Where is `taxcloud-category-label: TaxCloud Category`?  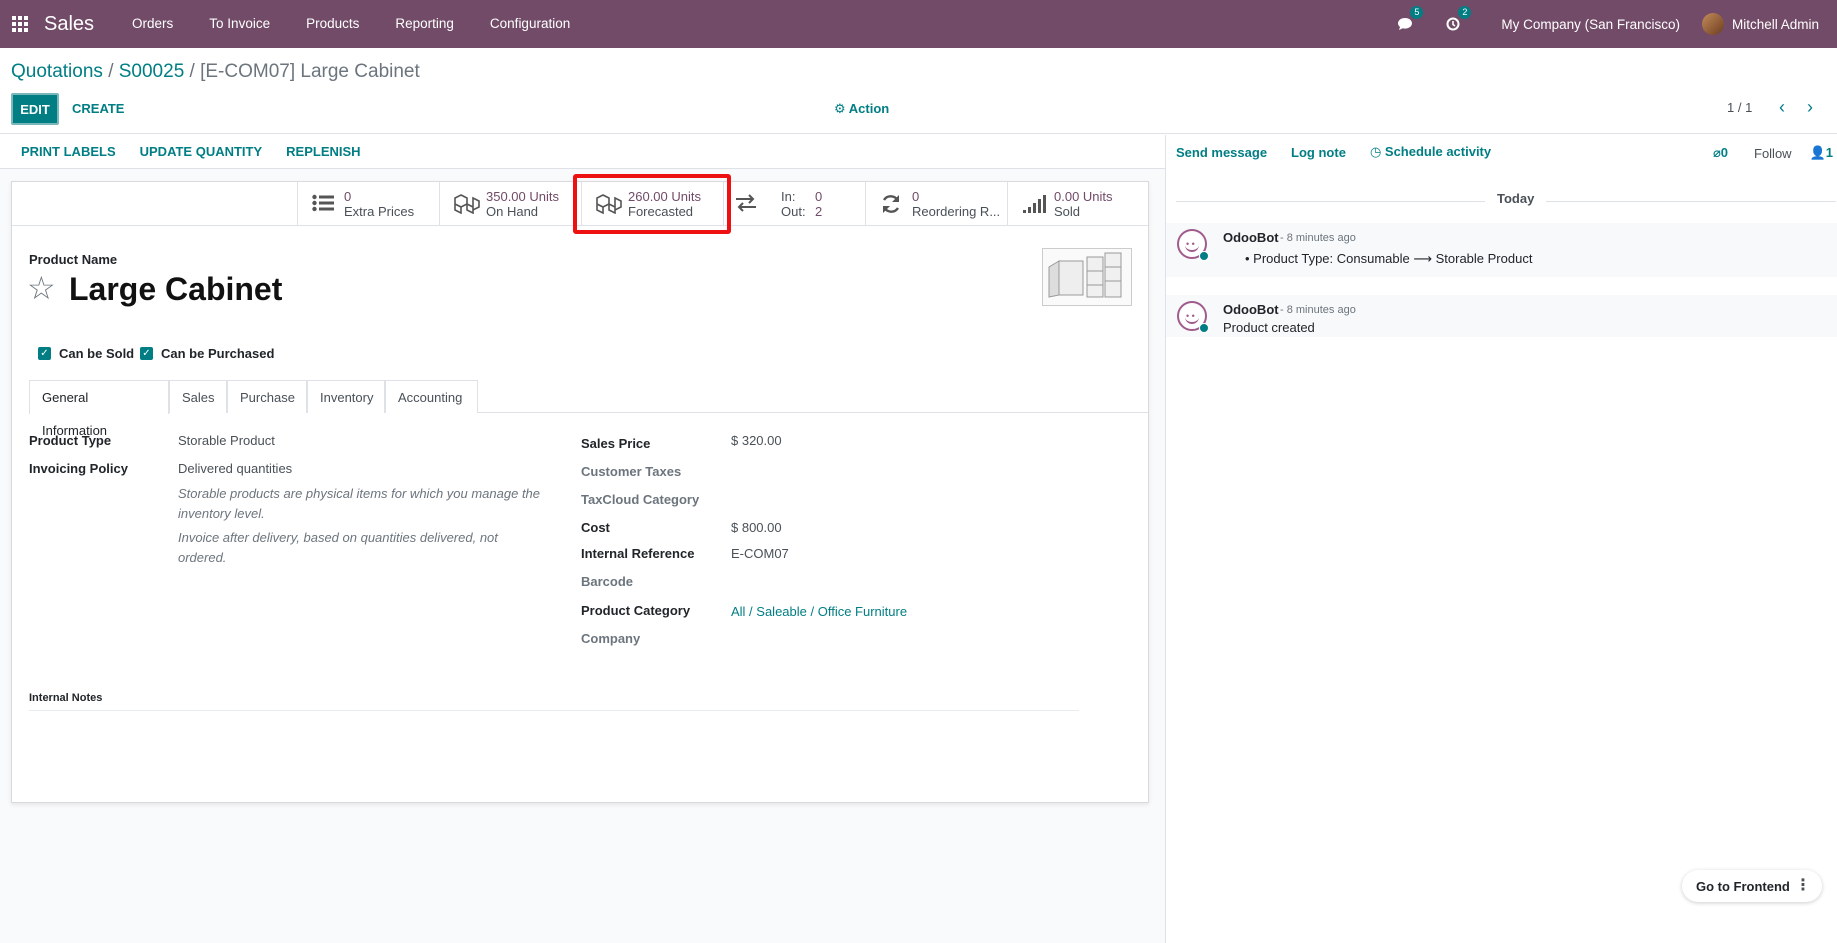 taxcloud-category-label: TaxCloud Category is located at coordinates (640, 499).